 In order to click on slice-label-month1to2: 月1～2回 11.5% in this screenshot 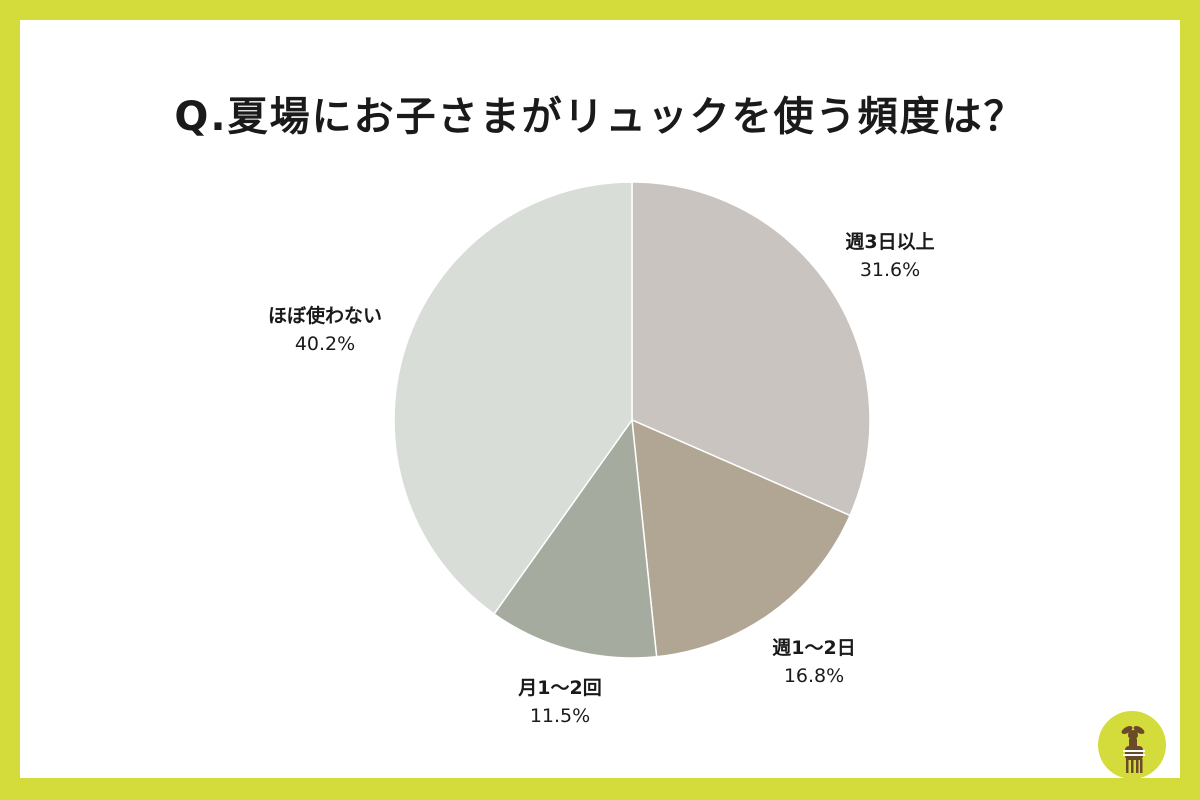, I will do `click(560, 702)`.